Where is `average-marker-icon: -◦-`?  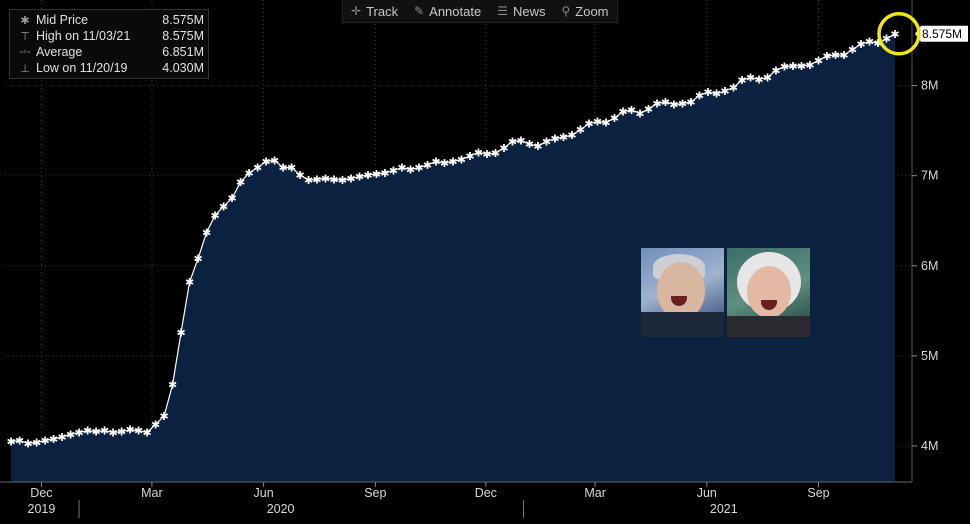 average-marker-icon: -◦- is located at coordinates (25, 52).